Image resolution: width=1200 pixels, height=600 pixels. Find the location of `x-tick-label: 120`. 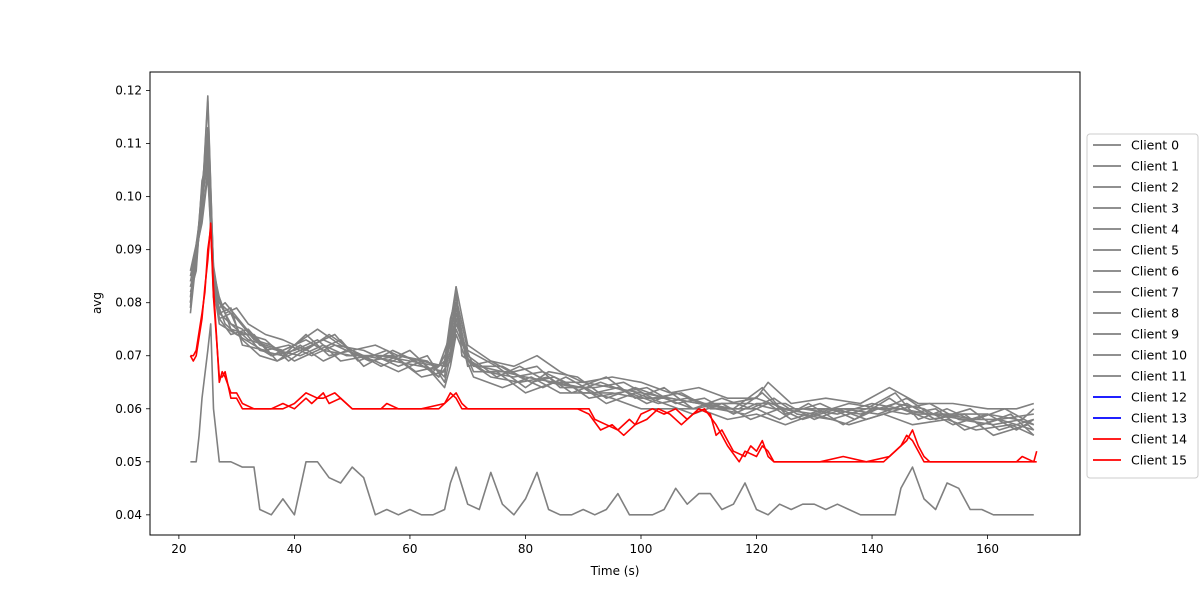

x-tick-label: 120 is located at coordinates (756, 549).